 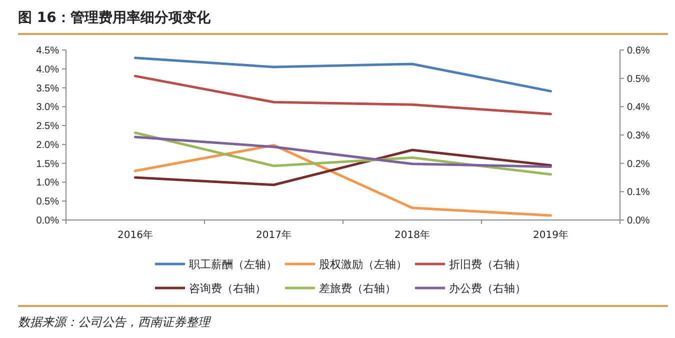 I want to click on y2-tick-label: 0.1%, so click(x=638, y=192).